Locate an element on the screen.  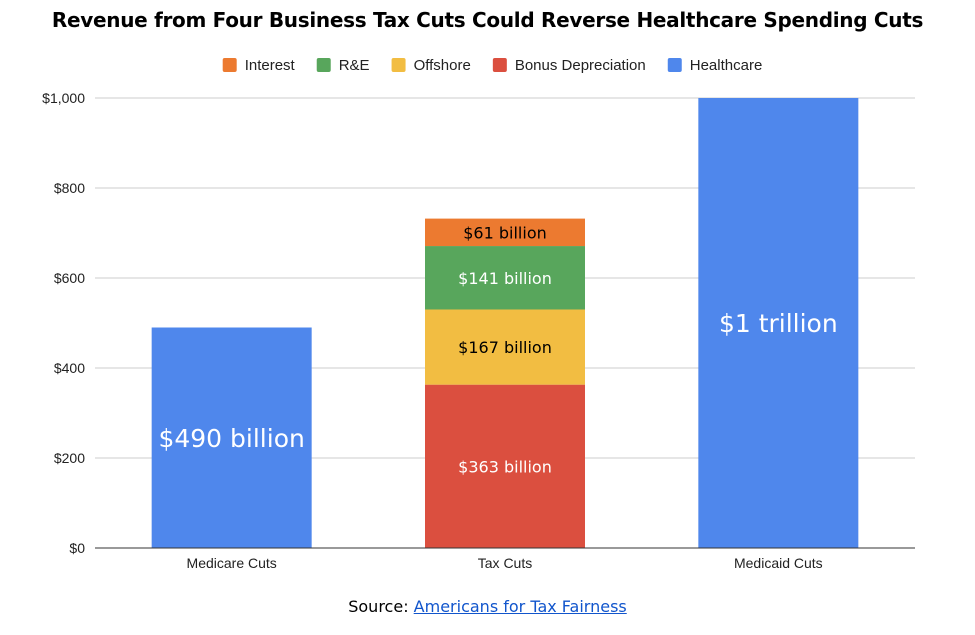
bar-medicare-cuts-healthcare is located at coordinates (231, 437).